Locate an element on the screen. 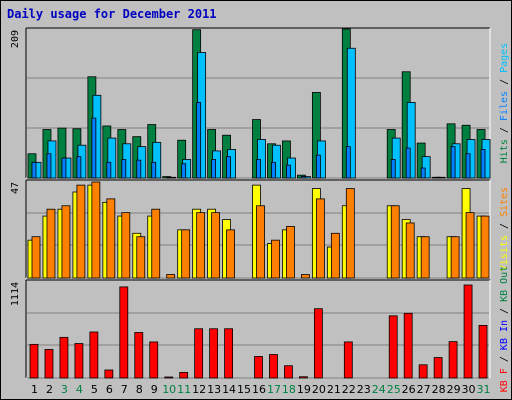  visits-legend-entry: / is located at coordinates (504, 229).